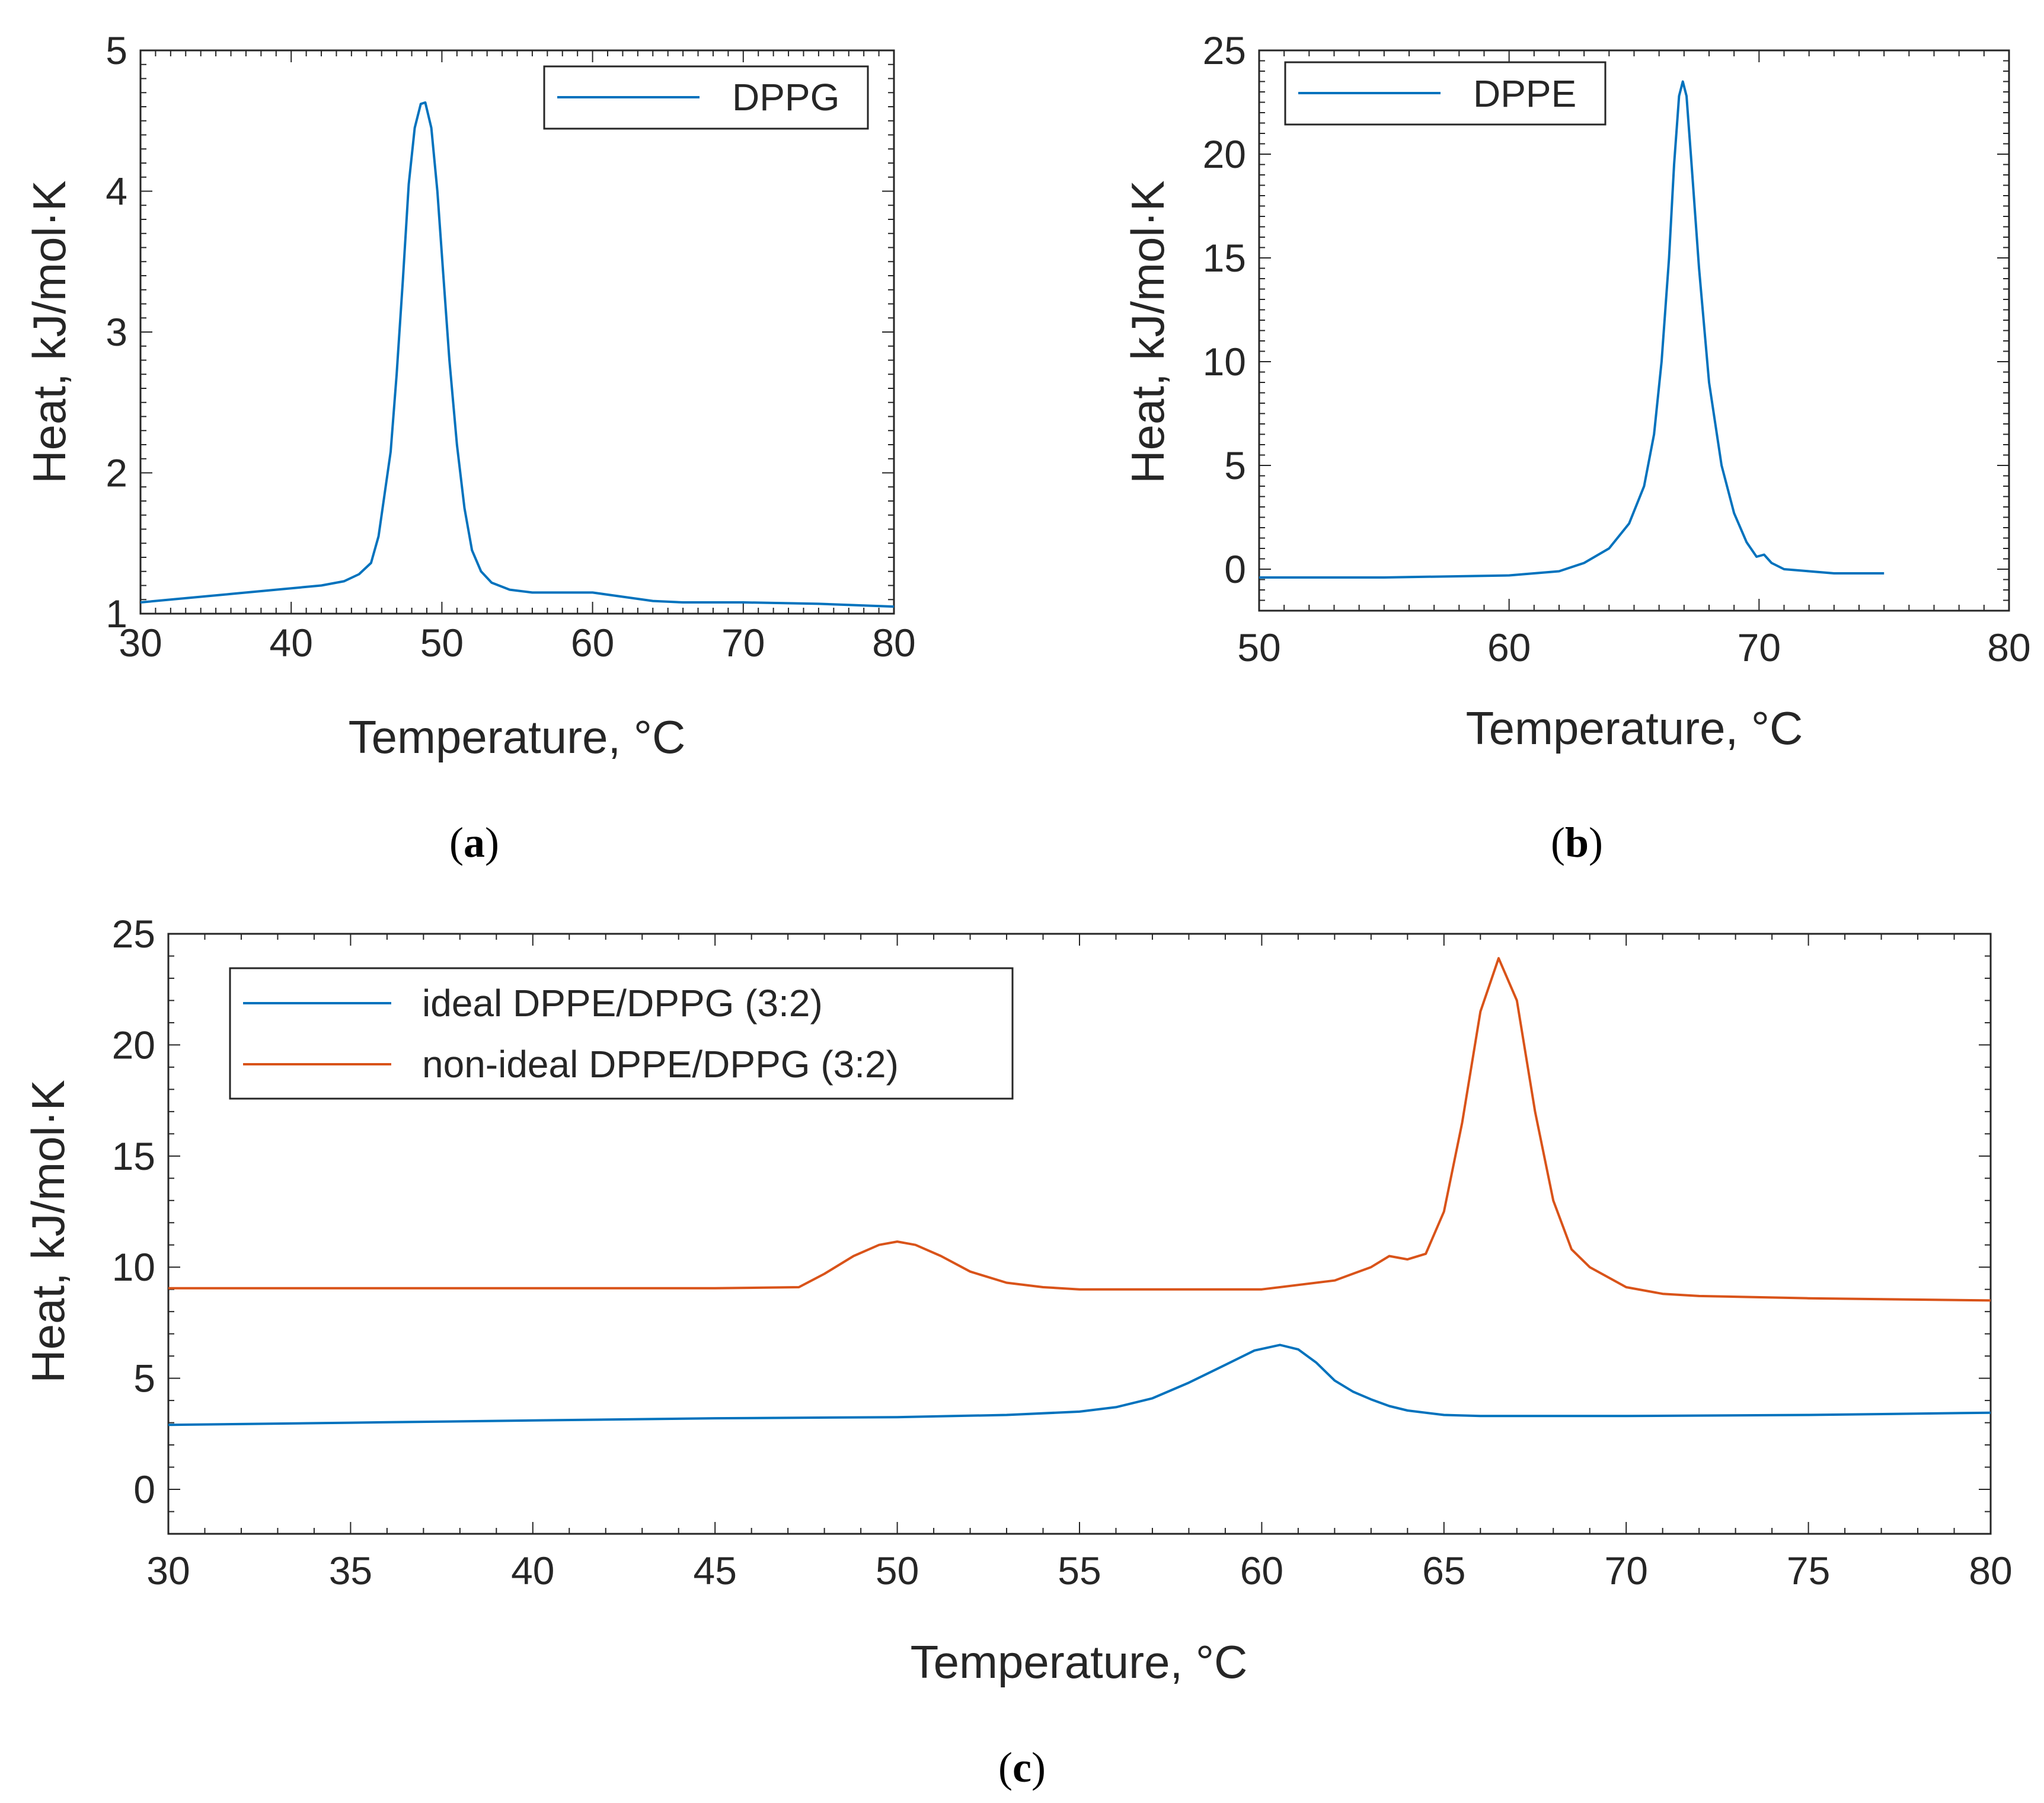 Image resolution: width=2044 pixels, height=1803 pixels. Describe the element at coordinates (1148, 331) in the screenshot. I see `panel-b-y-axis-label: Heat, kJ/mol·K` at that location.